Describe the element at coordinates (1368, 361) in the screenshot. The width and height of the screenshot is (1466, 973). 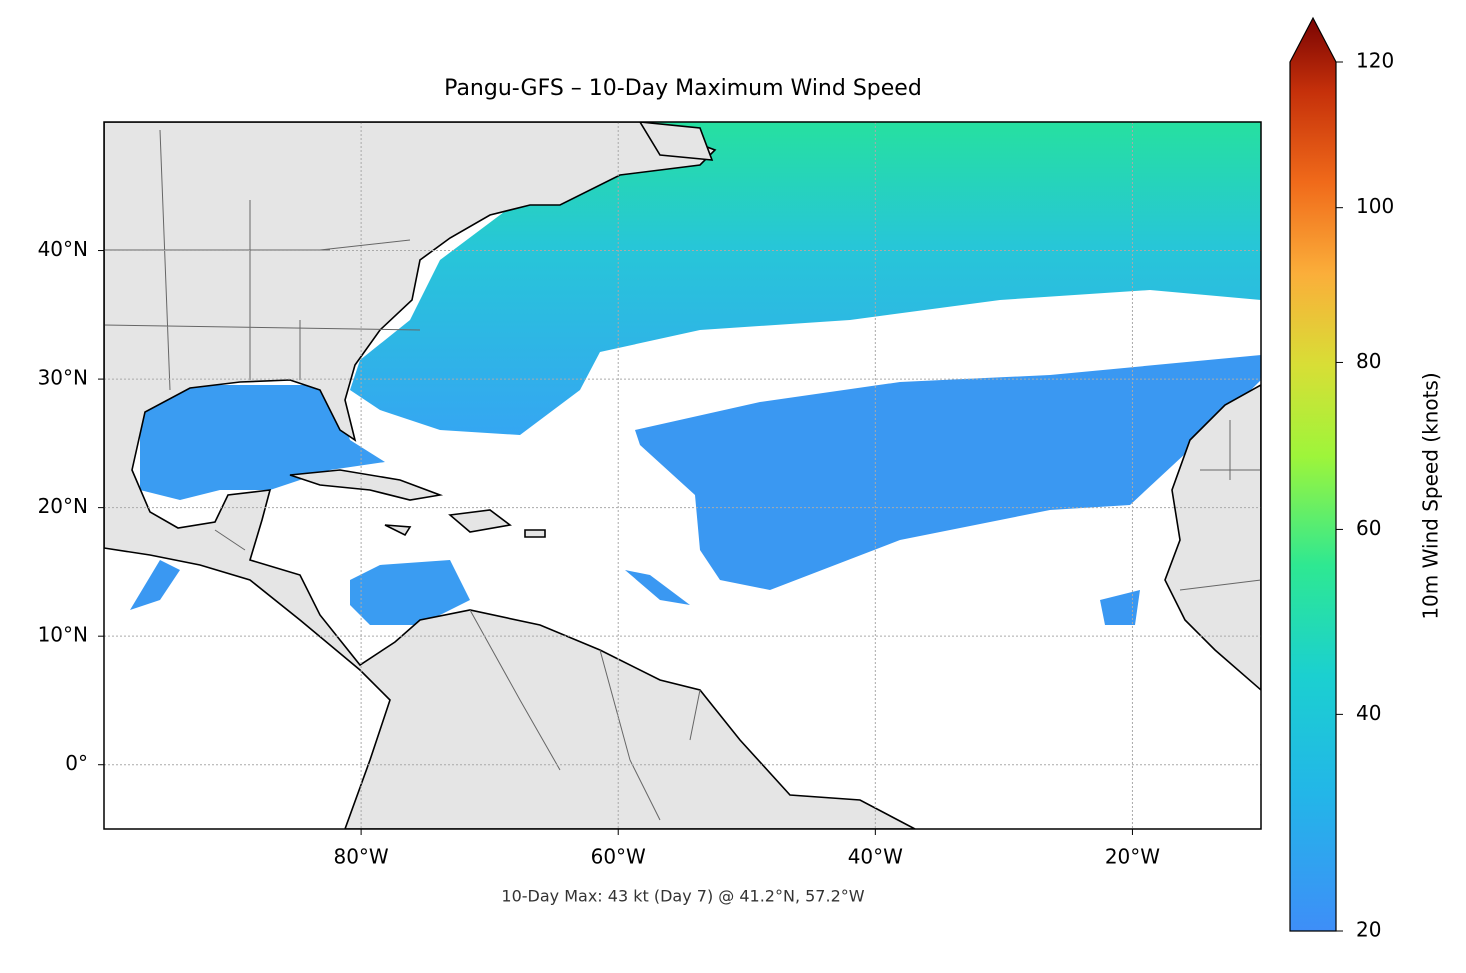
I see `colorbar-tick-label: 80` at that location.